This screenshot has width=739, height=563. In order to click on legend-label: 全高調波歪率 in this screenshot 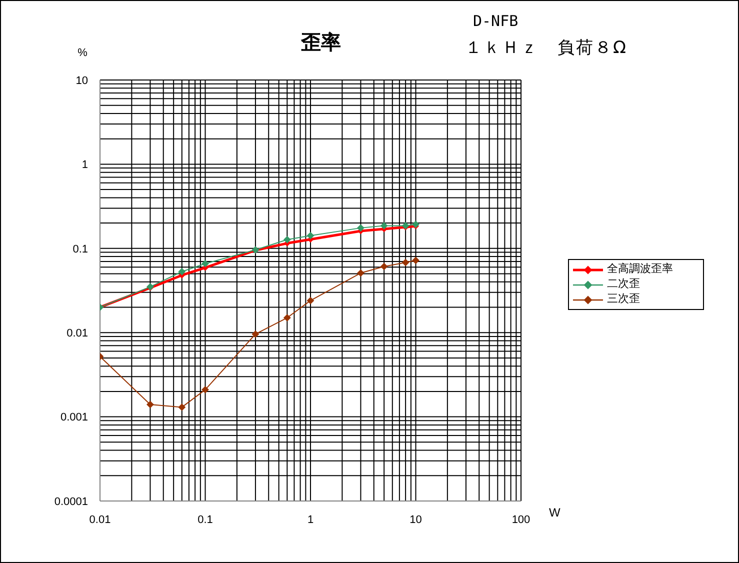, I will do `click(640, 269)`.